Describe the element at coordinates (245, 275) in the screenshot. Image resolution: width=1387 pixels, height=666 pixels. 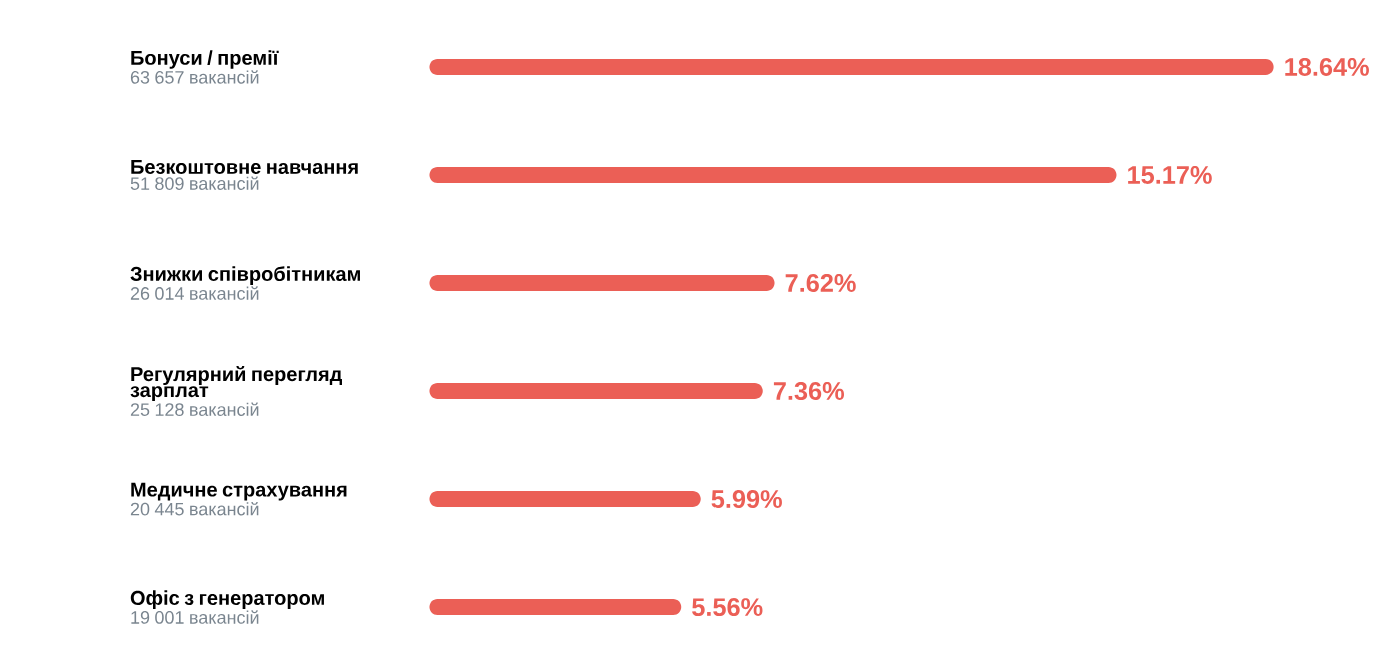
I see `y-tick-label: Знижки співробітникам` at that location.